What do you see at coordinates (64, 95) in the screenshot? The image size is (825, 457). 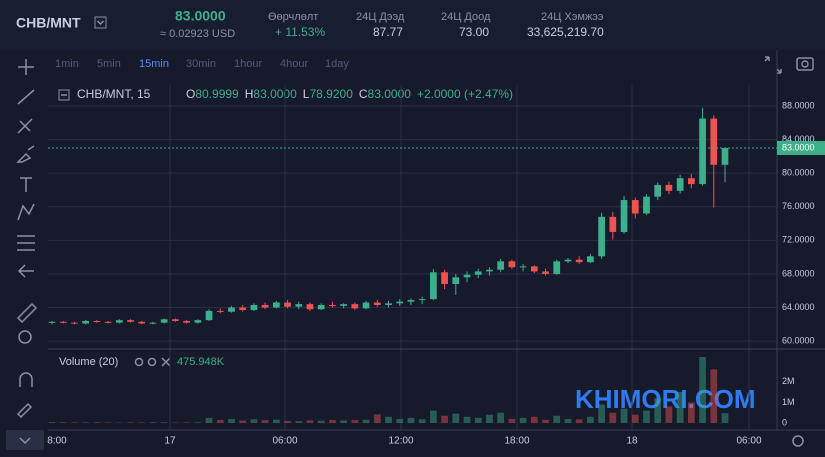 I see `legend-collapse` at bounding box center [64, 95].